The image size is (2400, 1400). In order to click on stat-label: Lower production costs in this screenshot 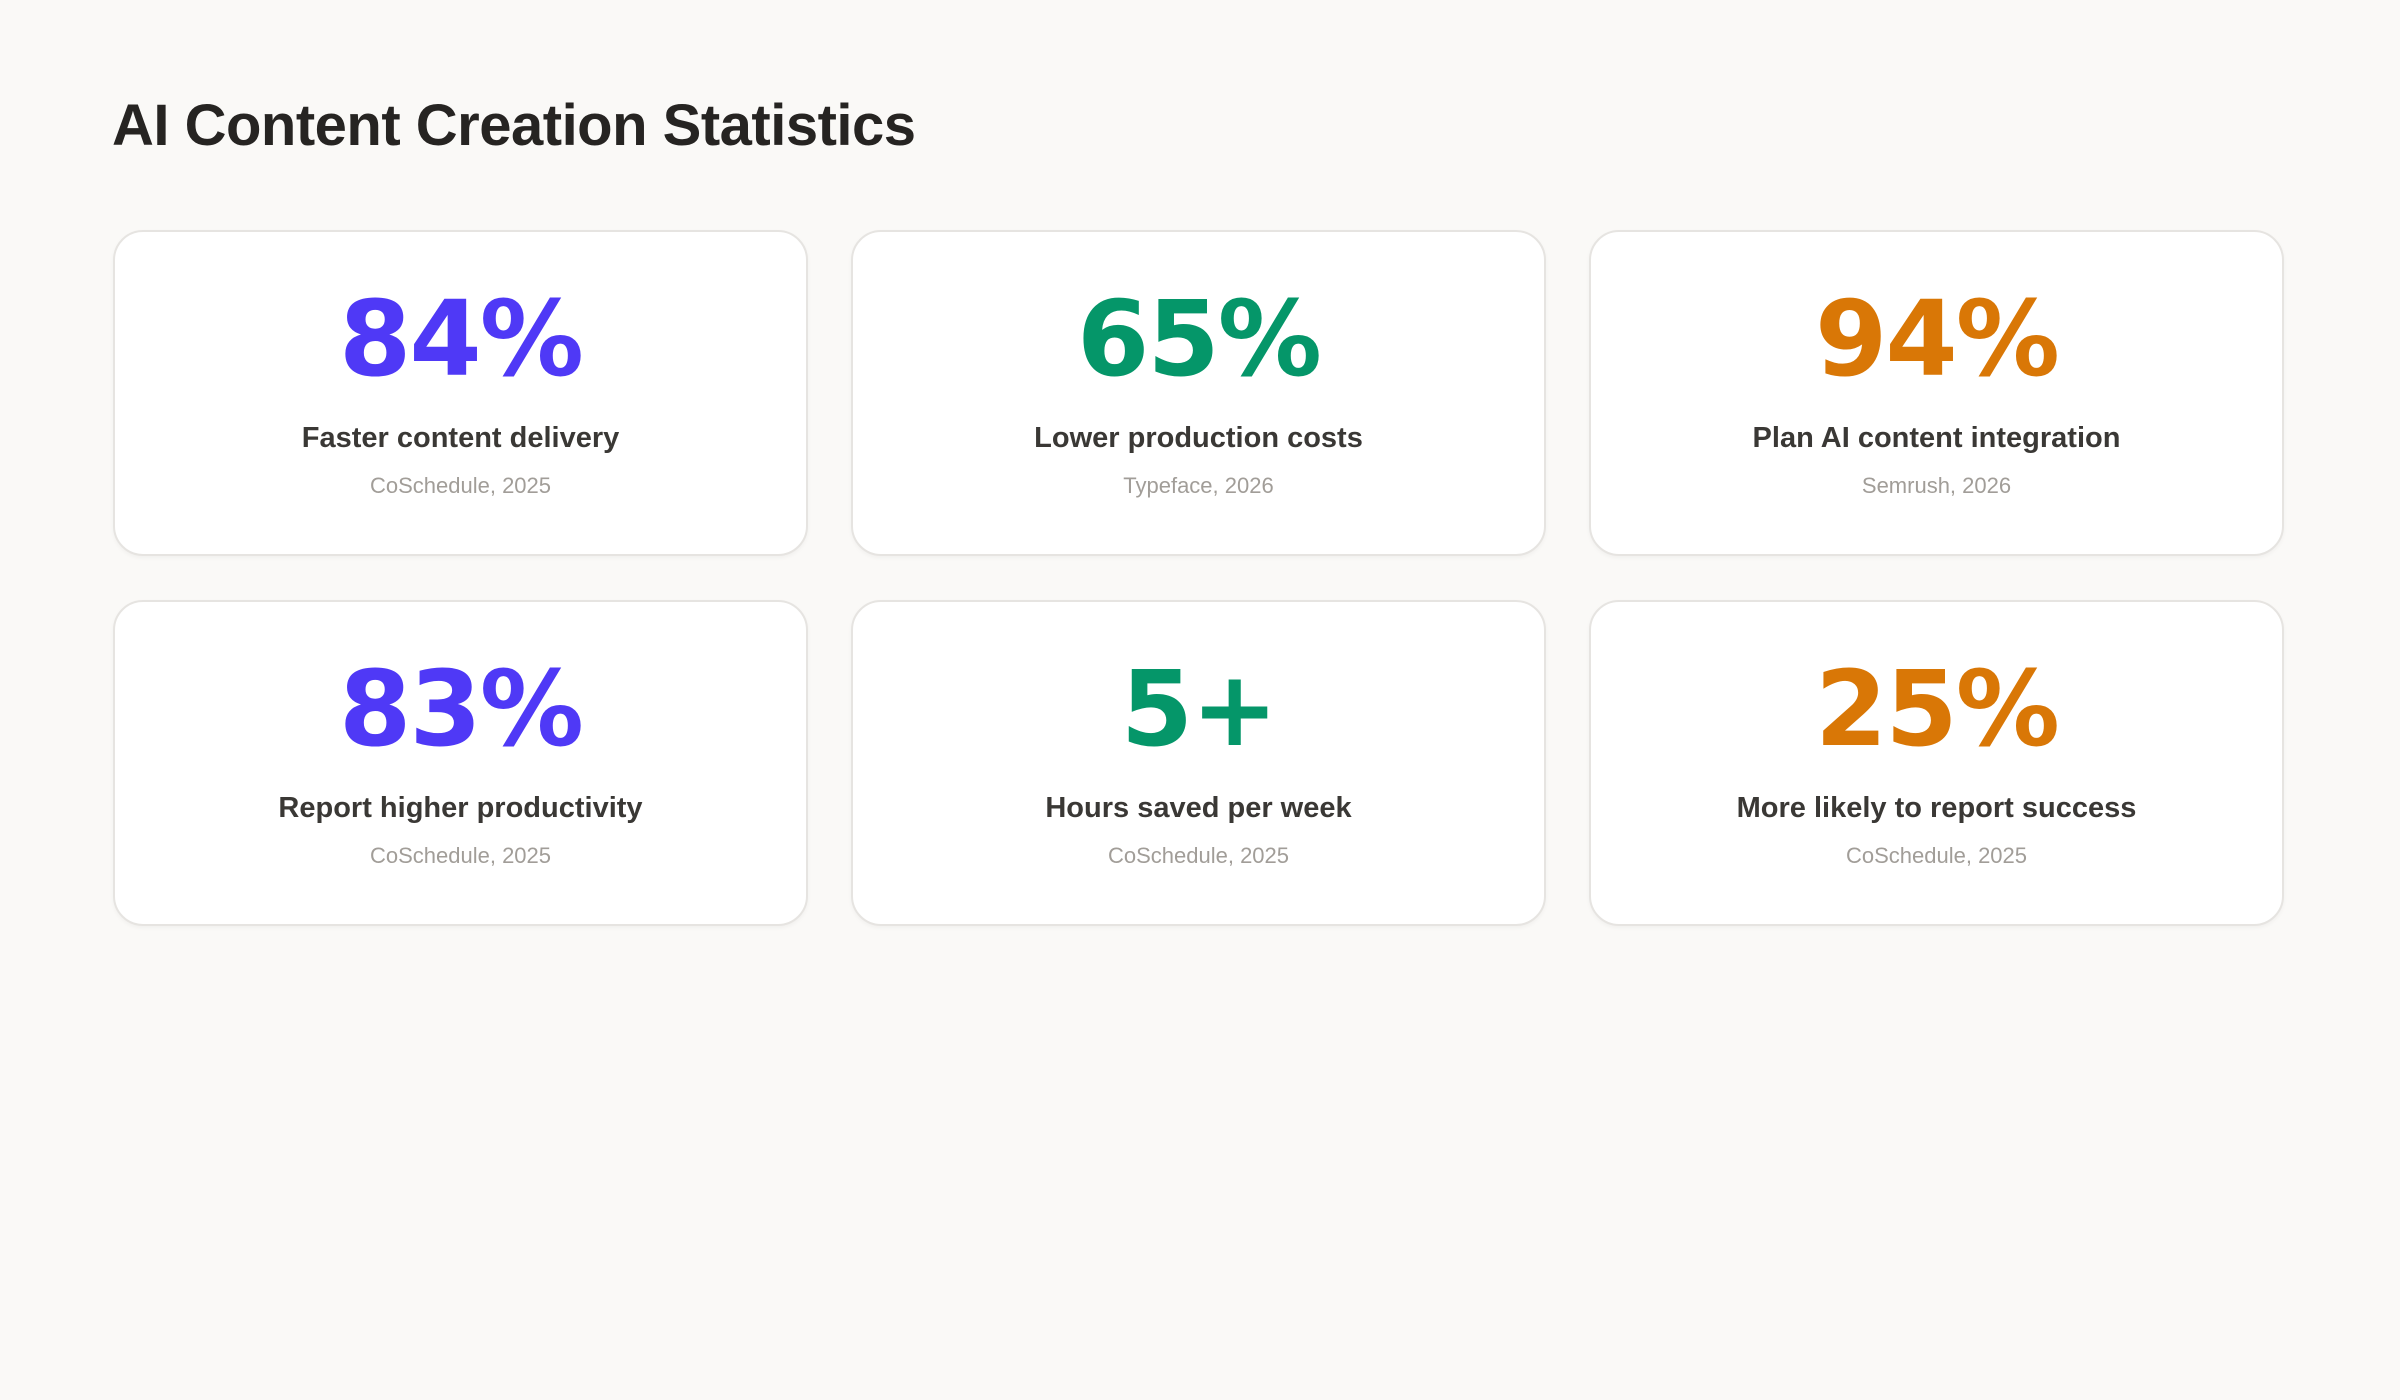, I will do `click(1198, 438)`.